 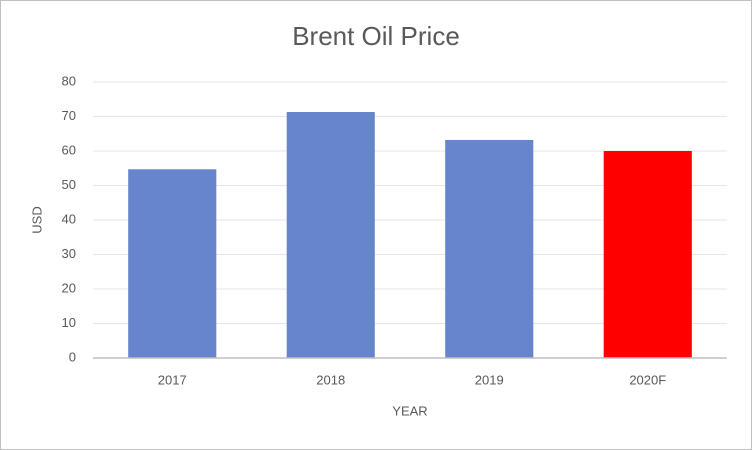 I want to click on chart-title: Brent Oil Price, so click(x=376, y=36).